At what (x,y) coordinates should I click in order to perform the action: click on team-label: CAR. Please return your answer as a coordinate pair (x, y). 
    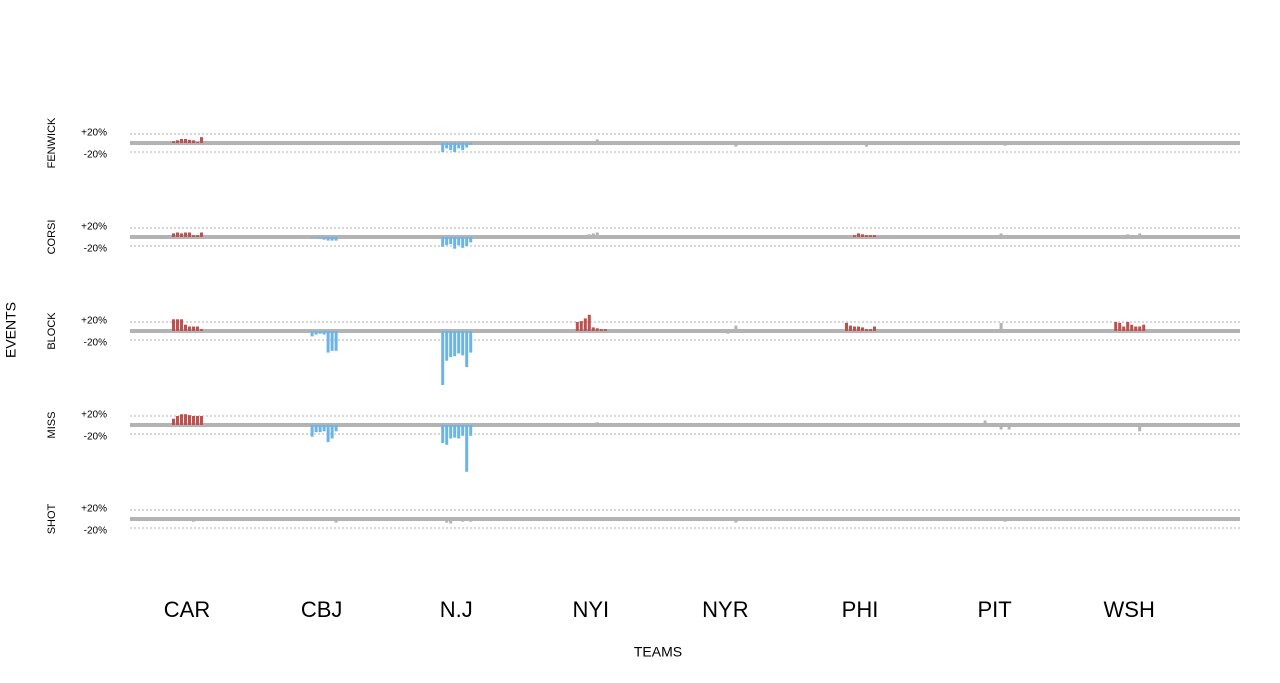
    Looking at the image, I should click on (187, 609).